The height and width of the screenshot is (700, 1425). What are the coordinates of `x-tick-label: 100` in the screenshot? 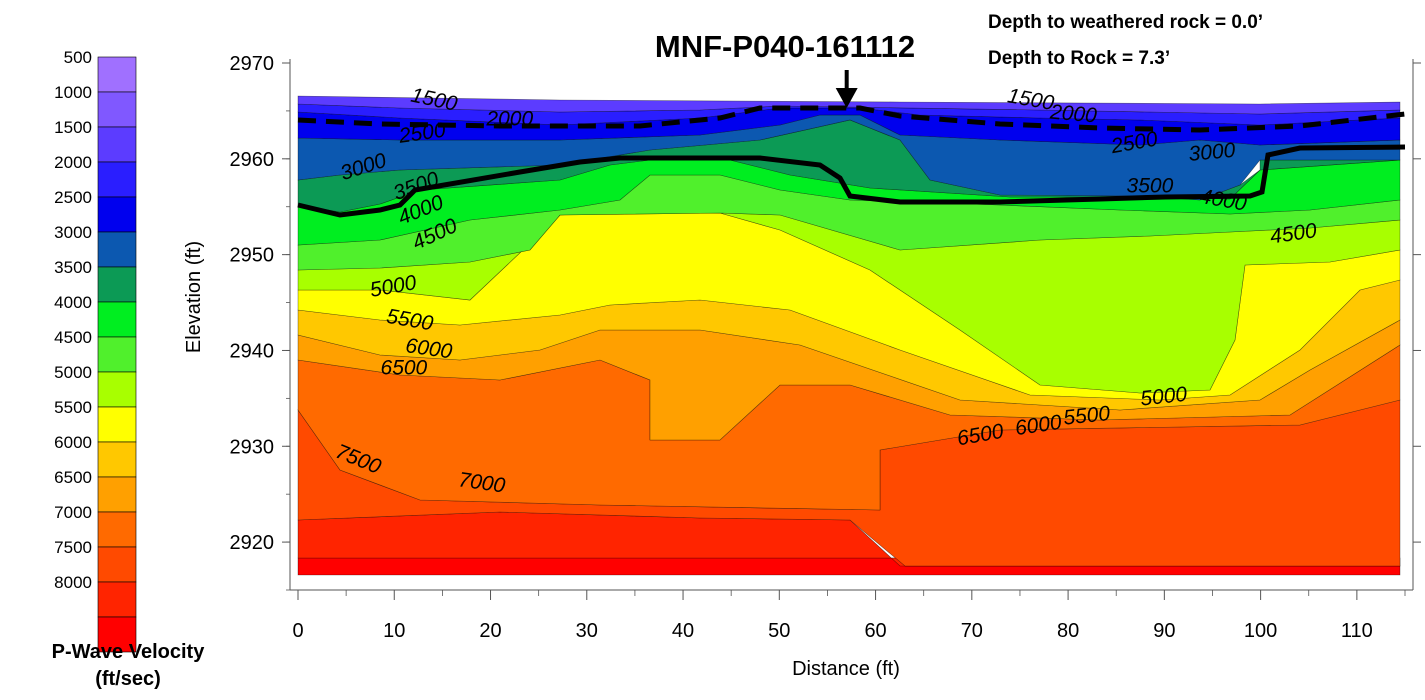 It's located at (1260, 631).